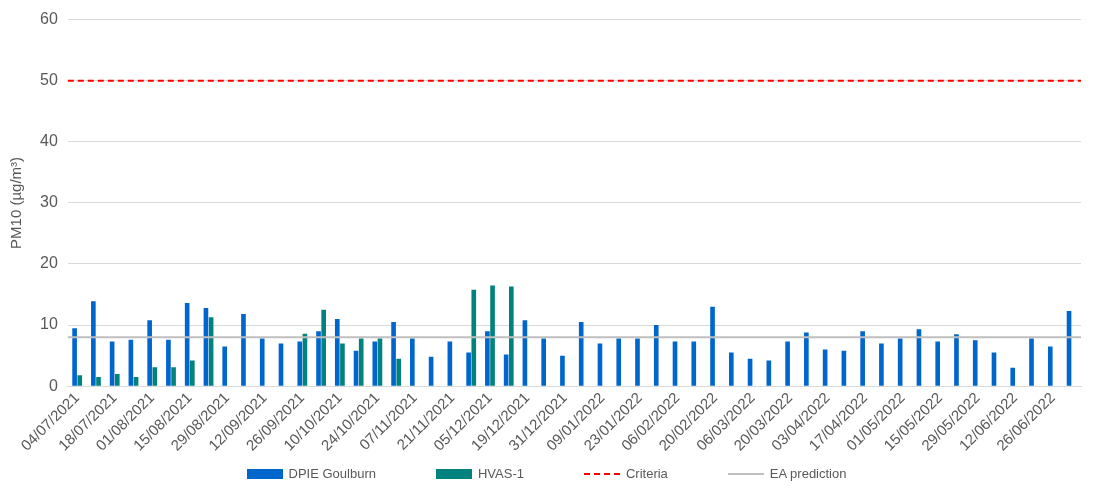  Describe the element at coordinates (49, 202) in the screenshot. I see `y-tick-label: 30` at that location.